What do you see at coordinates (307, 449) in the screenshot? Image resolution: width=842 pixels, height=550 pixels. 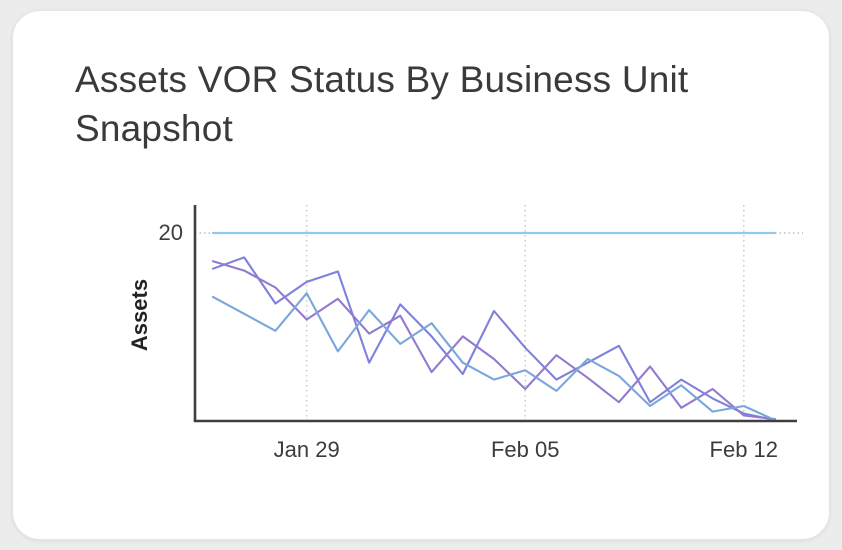 I see `x-axis-tick: Jan 29` at bounding box center [307, 449].